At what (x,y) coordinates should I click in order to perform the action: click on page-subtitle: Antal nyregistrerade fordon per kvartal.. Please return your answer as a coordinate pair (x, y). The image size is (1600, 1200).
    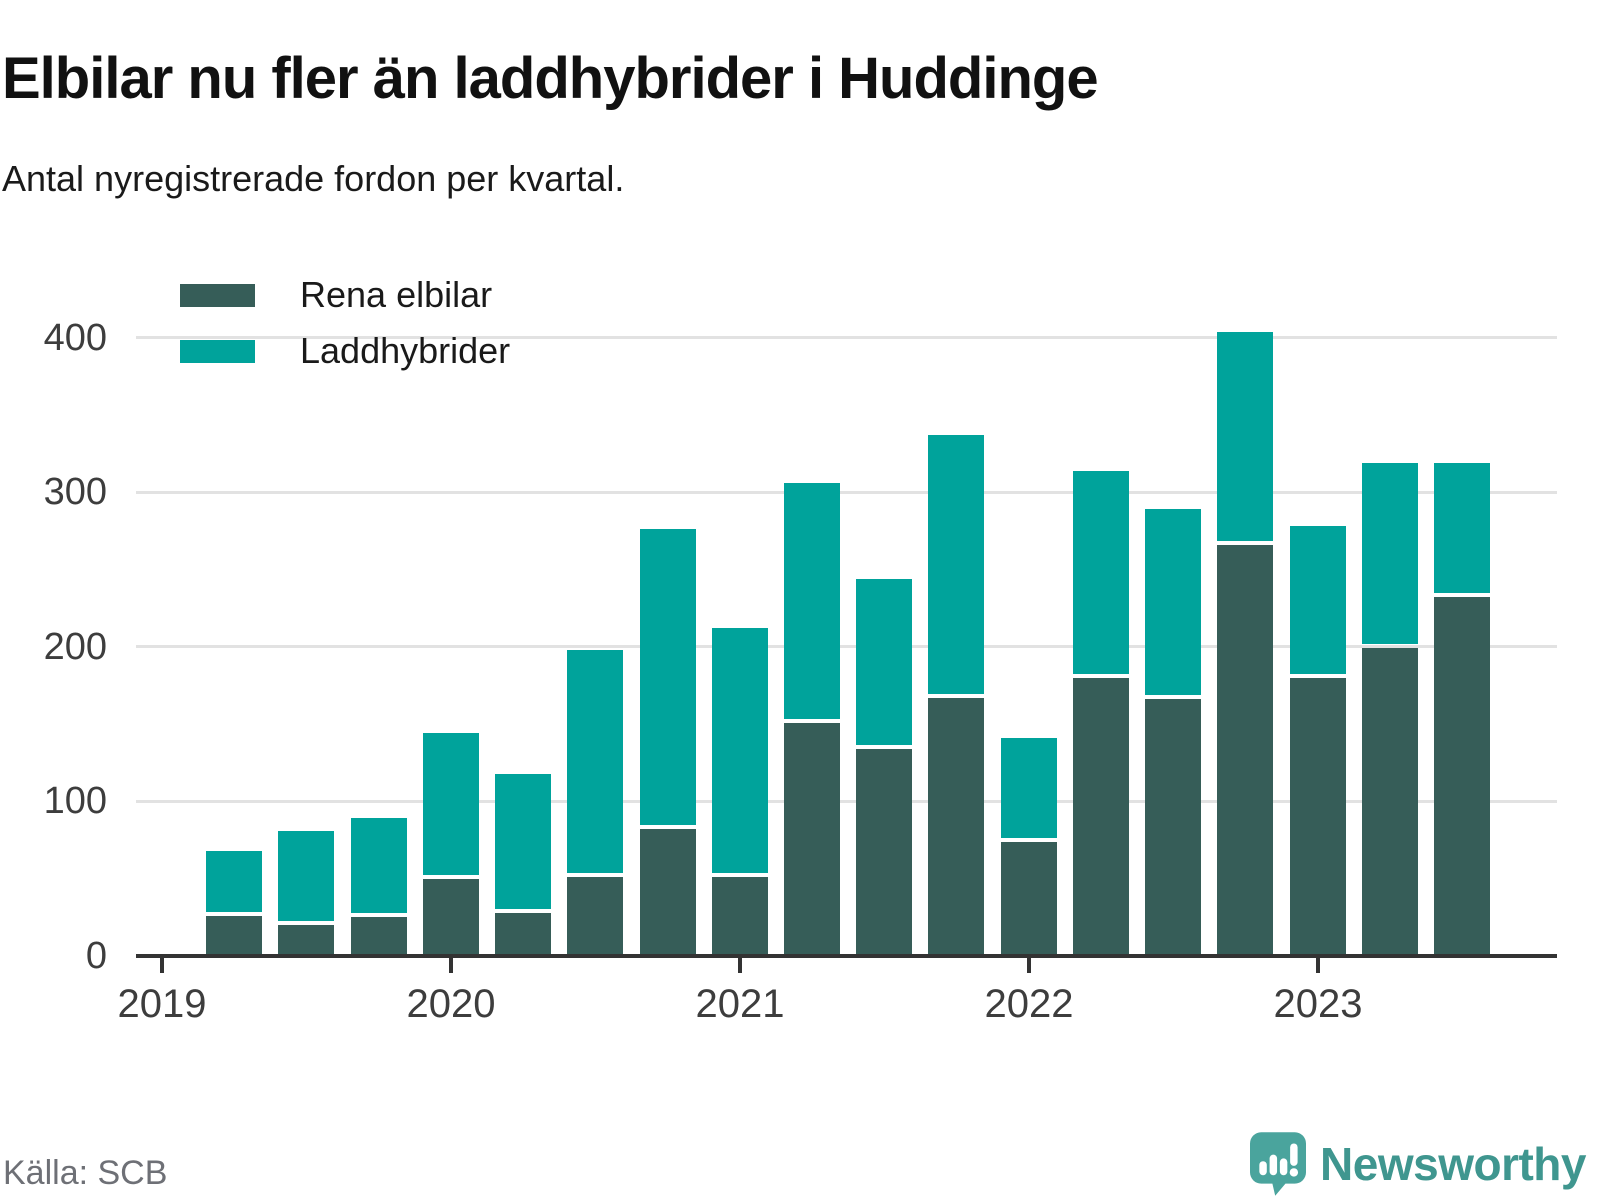
    Looking at the image, I should click on (313, 178).